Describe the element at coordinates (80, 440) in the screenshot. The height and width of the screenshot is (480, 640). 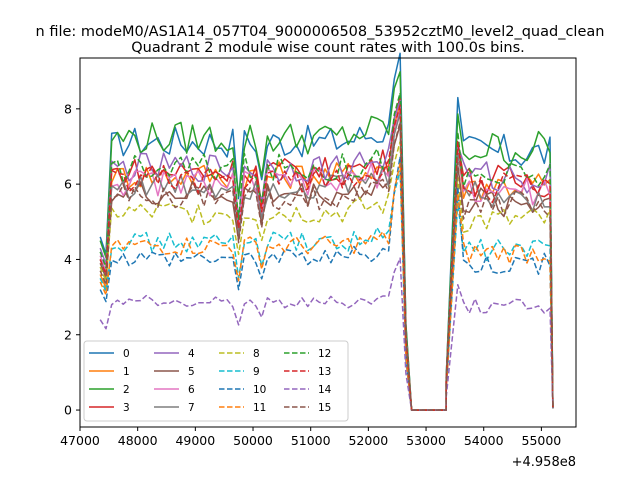
I see `x-tick-label: 47000` at that location.